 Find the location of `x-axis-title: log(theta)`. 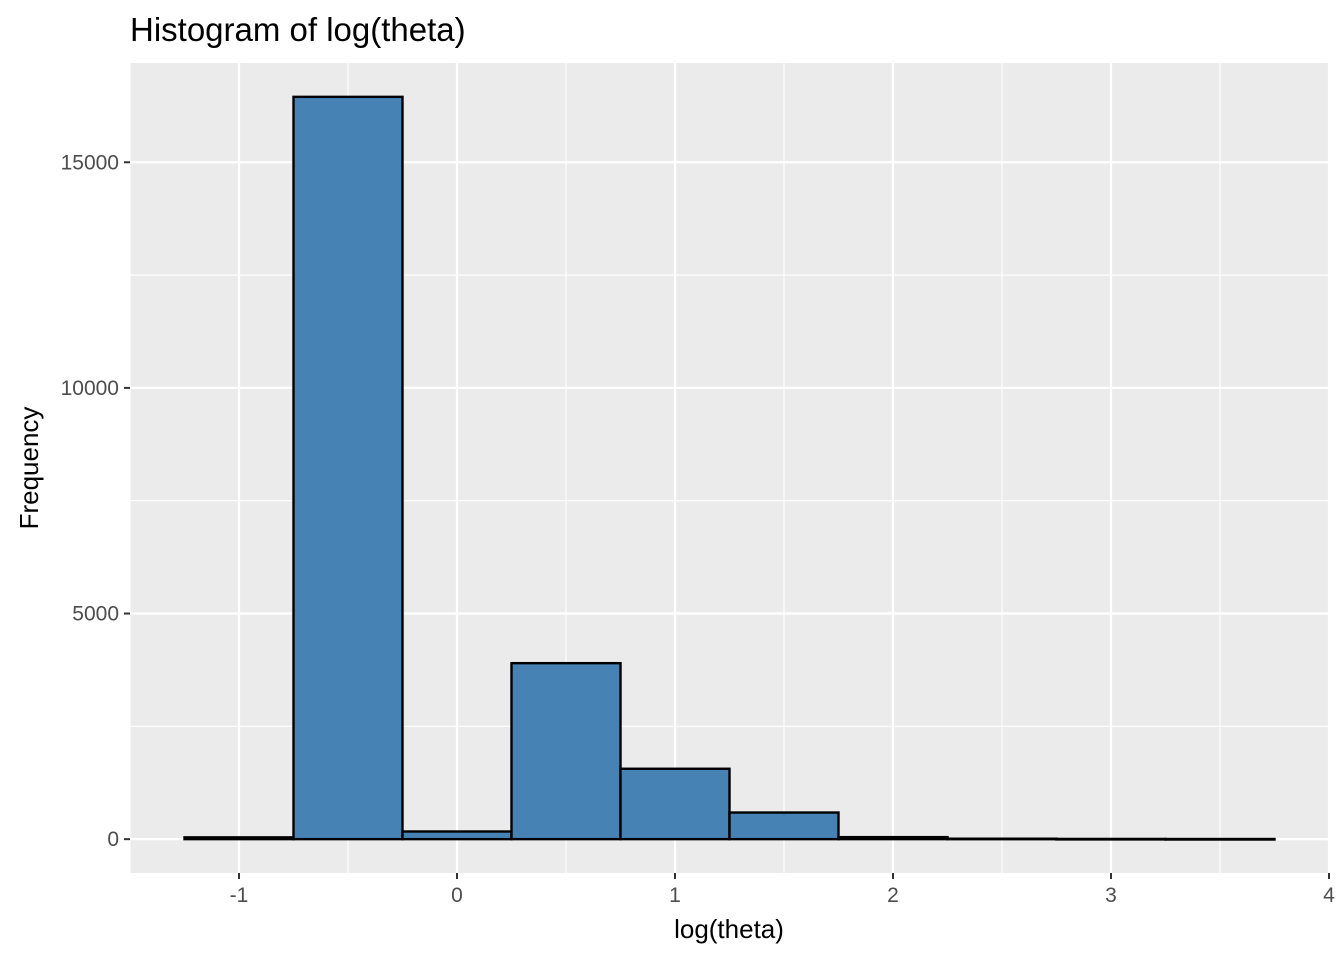

x-axis-title: log(theta) is located at coordinates (729, 929).